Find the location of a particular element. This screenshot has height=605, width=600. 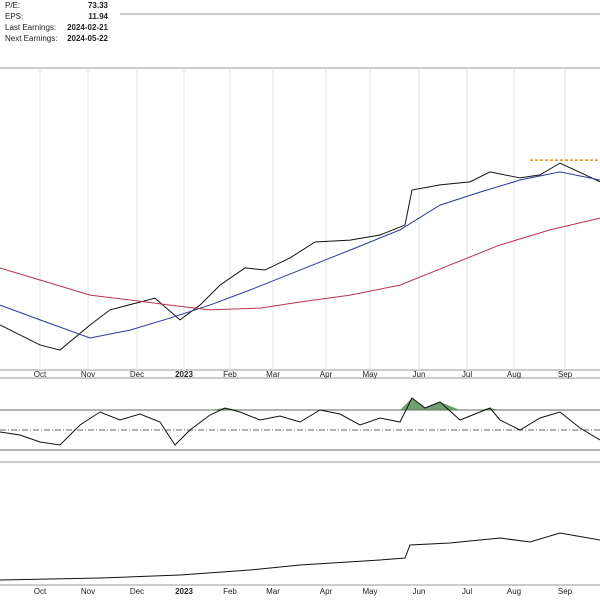

info-value: 2024-05-22 is located at coordinates (87, 38).